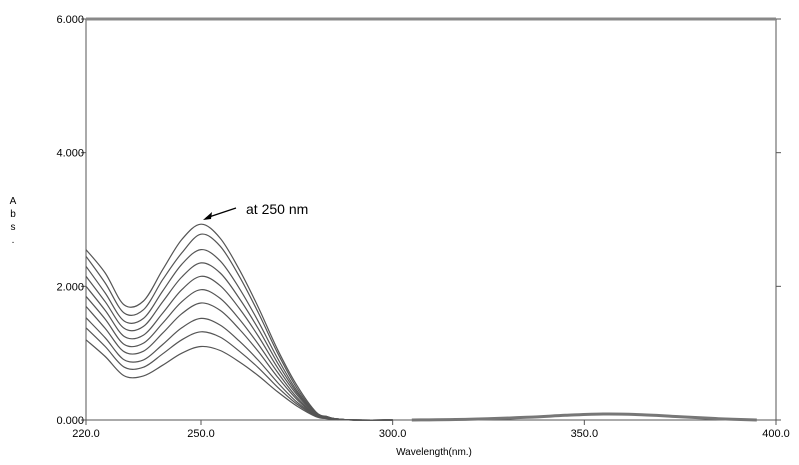  What do you see at coordinates (13, 227) in the screenshot?
I see `y-axis-title-char-2: s` at bounding box center [13, 227].